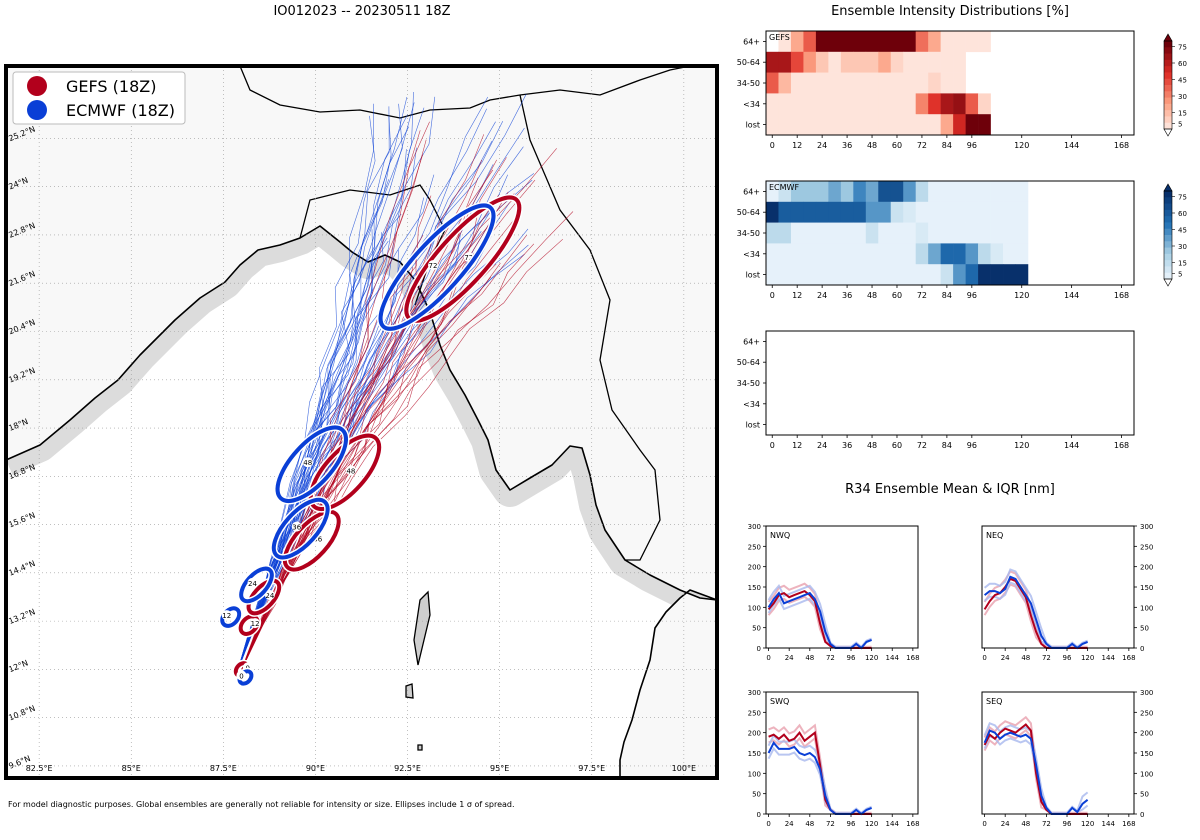 Image resolution: width=1200 pixels, height=840 pixels. I want to click on colorbar-tick-label: 60, so click(1182, 64).